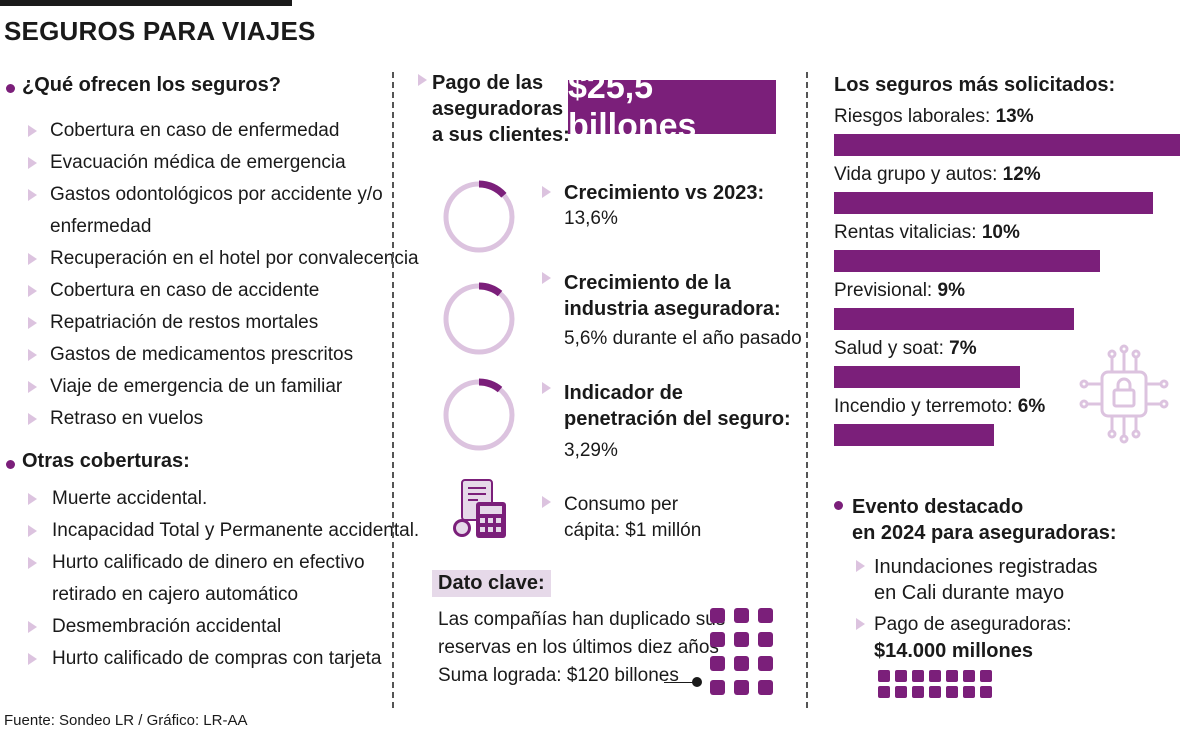 The height and width of the screenshot is (736, 1200). I want to click on stat2-value: 5,6% durante el año pasado, so click(683, 339).